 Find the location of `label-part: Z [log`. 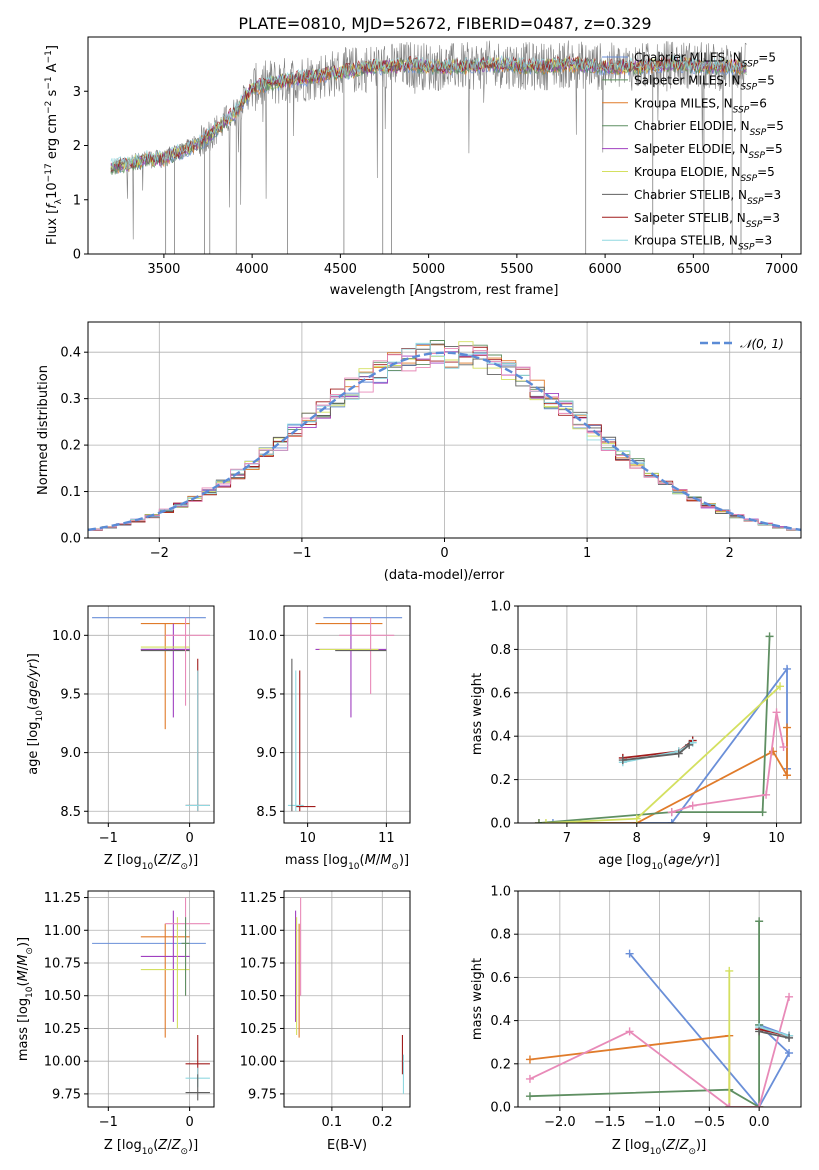

label-part: Z [log is located at coordinates (123, 860).